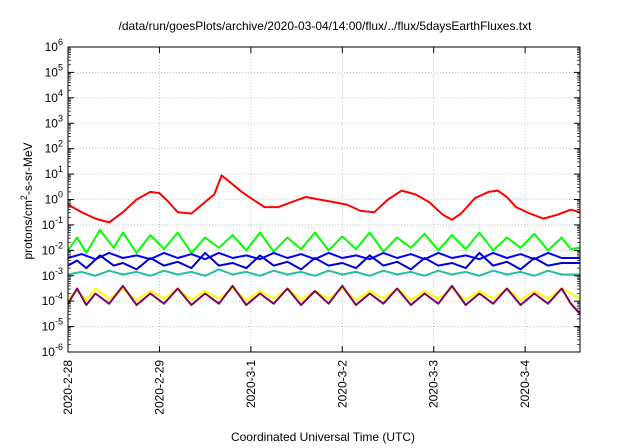 The height and width of the screenshot is (448, 640). I want to click on y-tick-label: 10⁻⁵, so click(52, 325).